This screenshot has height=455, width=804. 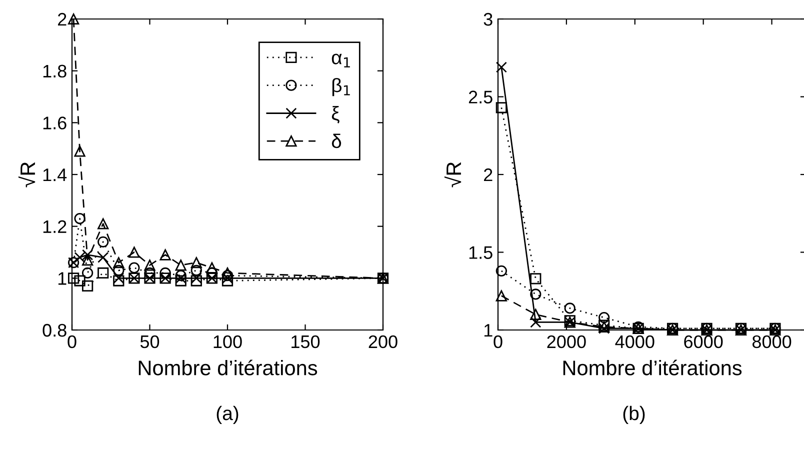 What do you see at coordinates (336, 115) in the screenshot?
I see `legend-label: ξ` at bounding box center [336, 115].